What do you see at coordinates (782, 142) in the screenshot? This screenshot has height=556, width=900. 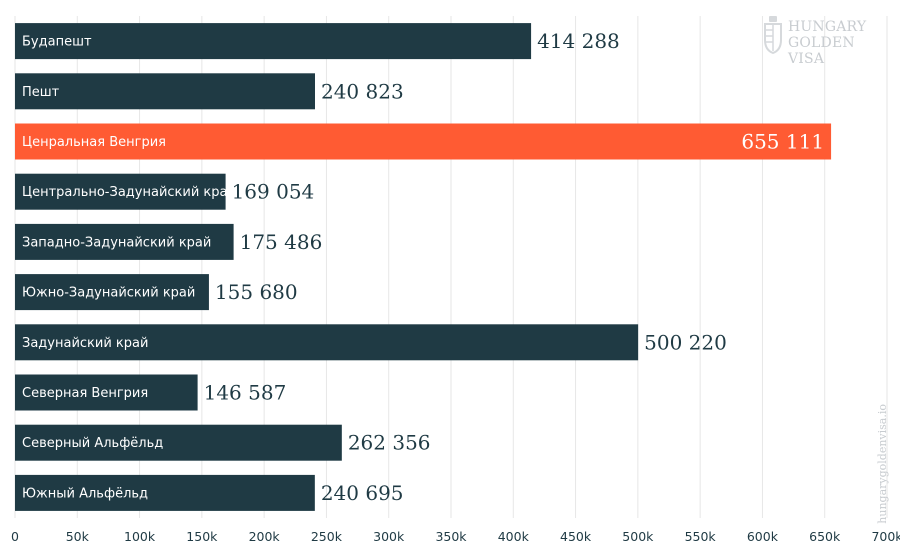 I see `value-label: 655 111` at bounding box center [782, 142].